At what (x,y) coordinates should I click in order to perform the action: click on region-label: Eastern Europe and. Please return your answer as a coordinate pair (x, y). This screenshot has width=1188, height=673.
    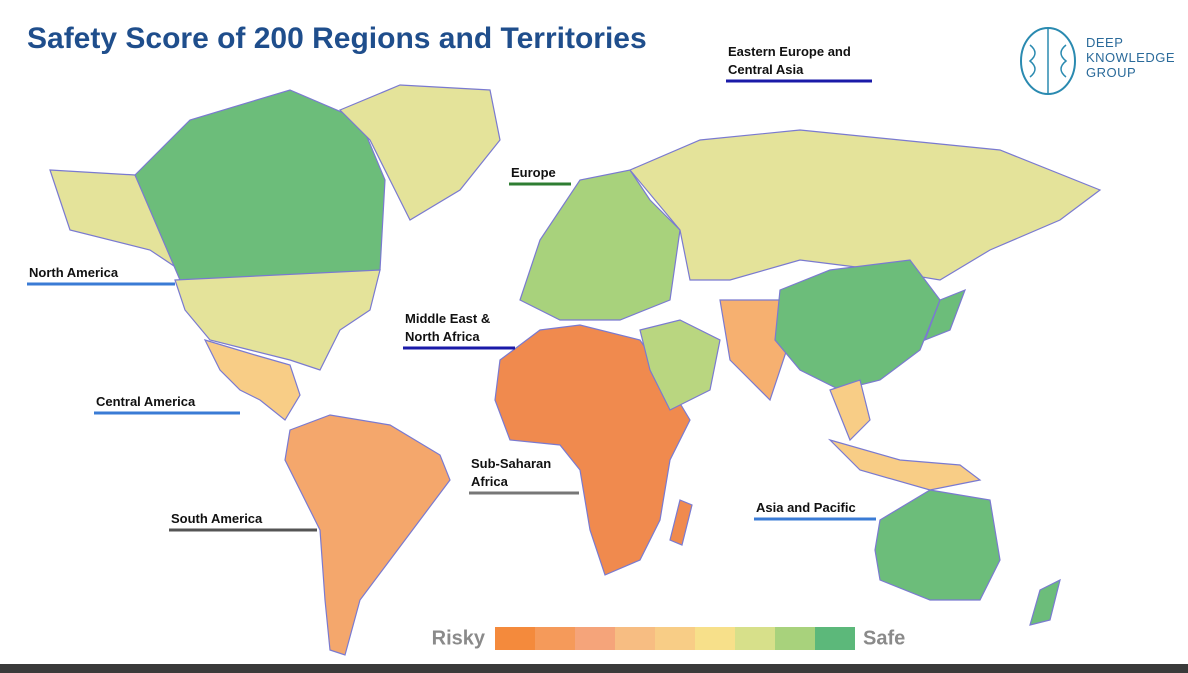
    Looking at the image, I should click on (789, 51).